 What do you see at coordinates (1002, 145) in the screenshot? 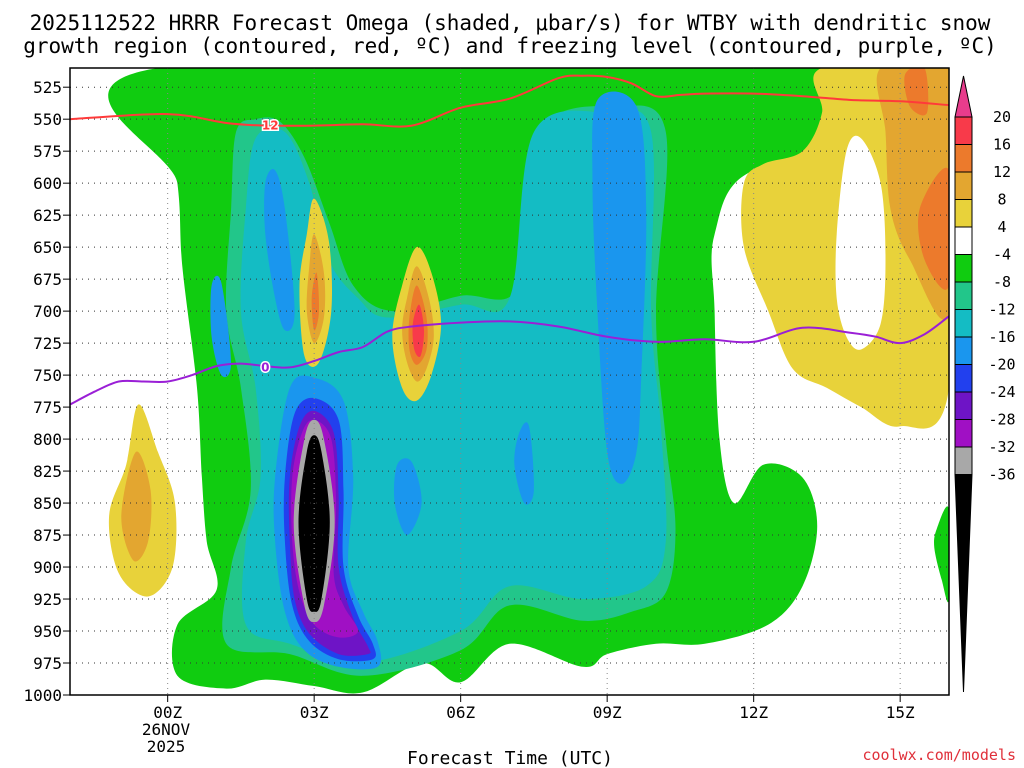
I see `colorbar-tick-label-1: 16` at bounding box center [1002, 145].